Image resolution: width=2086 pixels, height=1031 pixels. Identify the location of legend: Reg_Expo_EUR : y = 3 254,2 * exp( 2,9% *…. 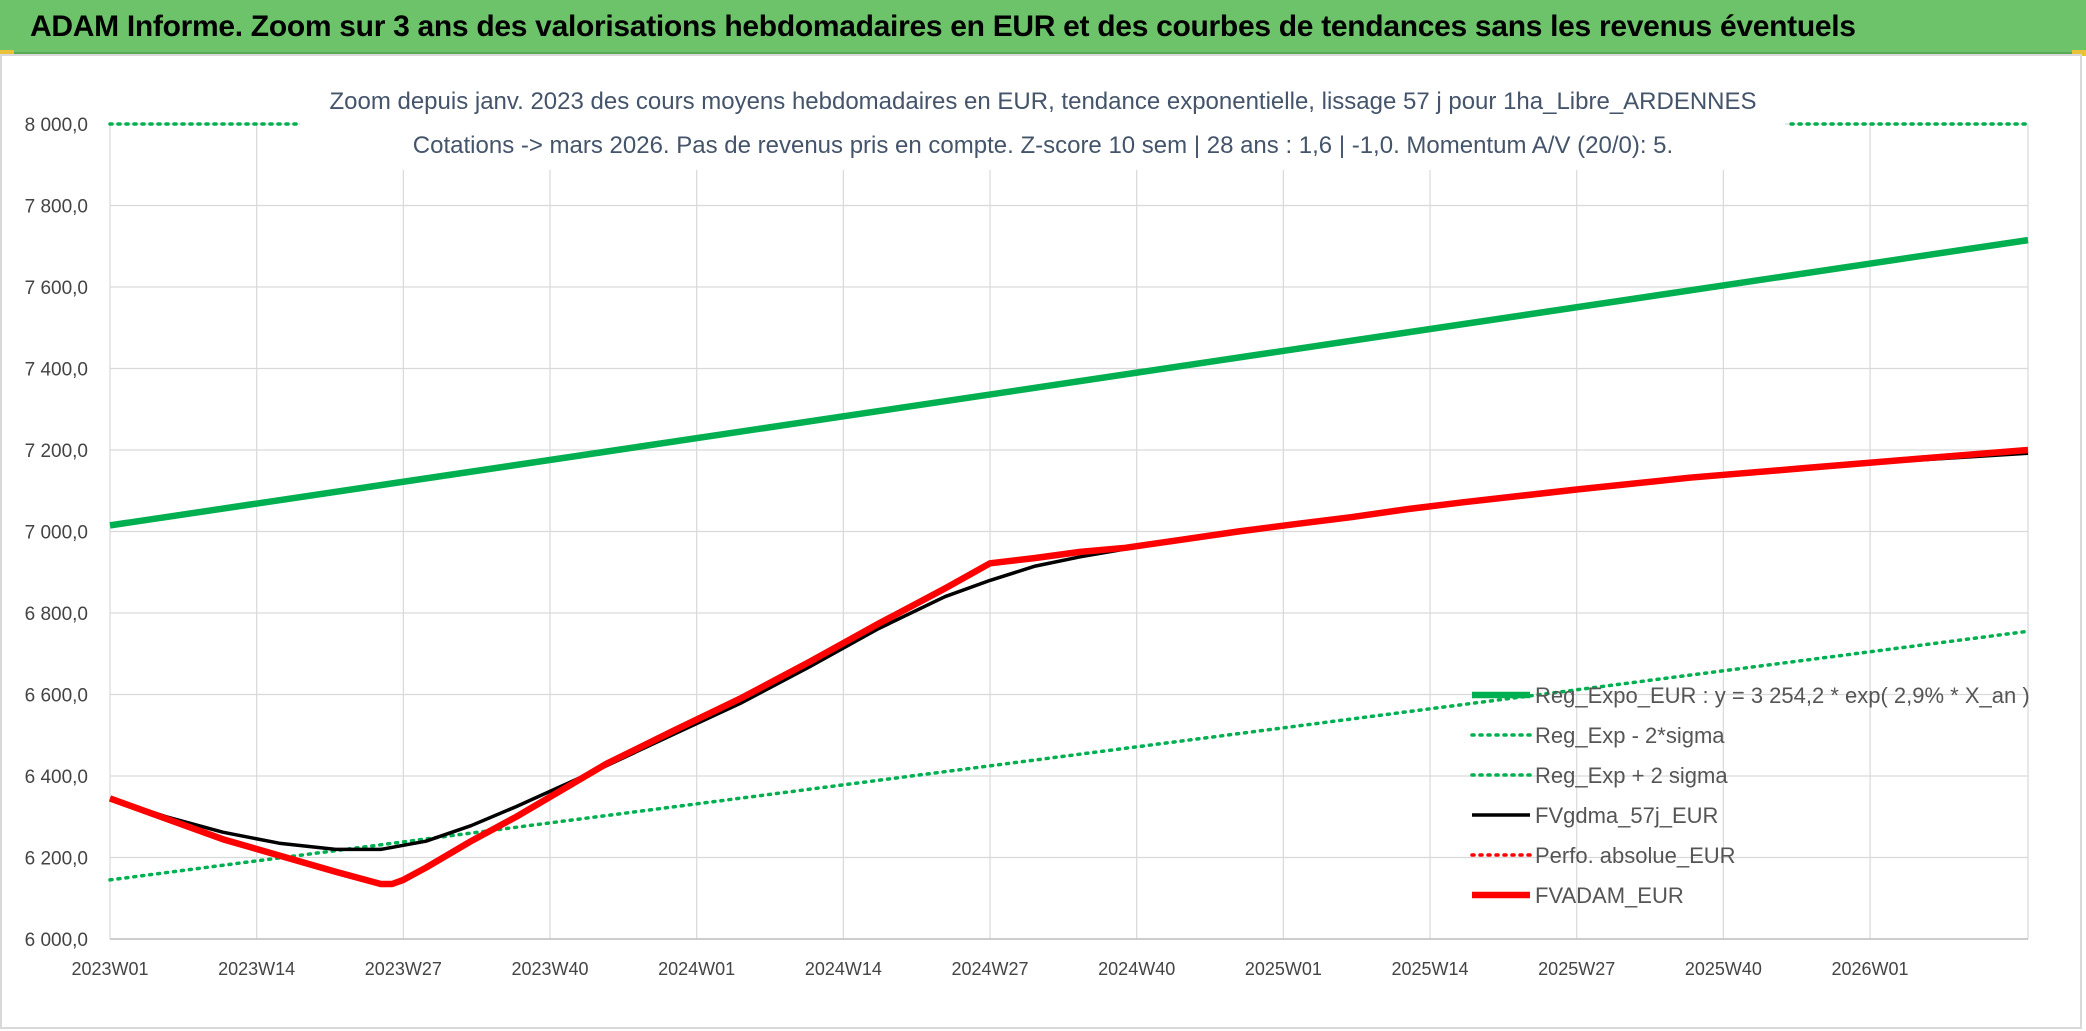
(1750, 795).